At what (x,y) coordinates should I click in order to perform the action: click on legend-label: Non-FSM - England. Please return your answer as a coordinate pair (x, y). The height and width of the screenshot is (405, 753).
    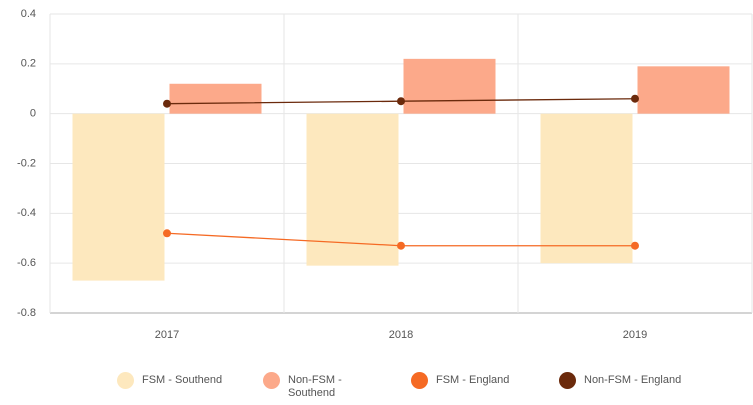
    Looking at the image, I should click on (633, 380).